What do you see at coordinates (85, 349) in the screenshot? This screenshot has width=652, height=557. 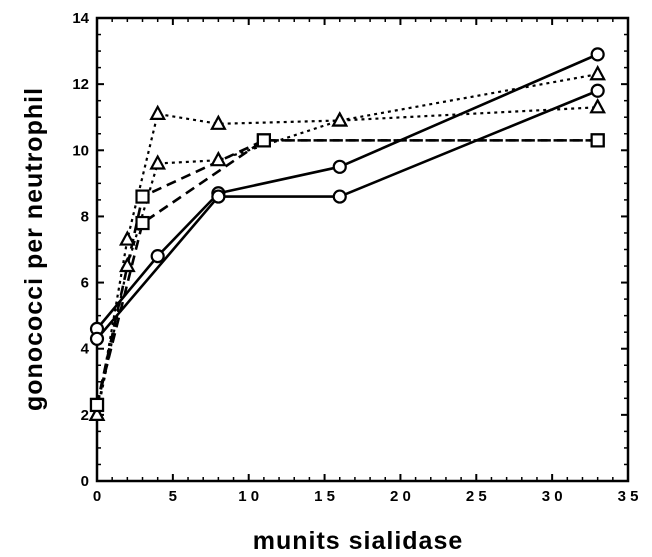 I see `y-tick-label: 4` at bounding box center [85, 349].